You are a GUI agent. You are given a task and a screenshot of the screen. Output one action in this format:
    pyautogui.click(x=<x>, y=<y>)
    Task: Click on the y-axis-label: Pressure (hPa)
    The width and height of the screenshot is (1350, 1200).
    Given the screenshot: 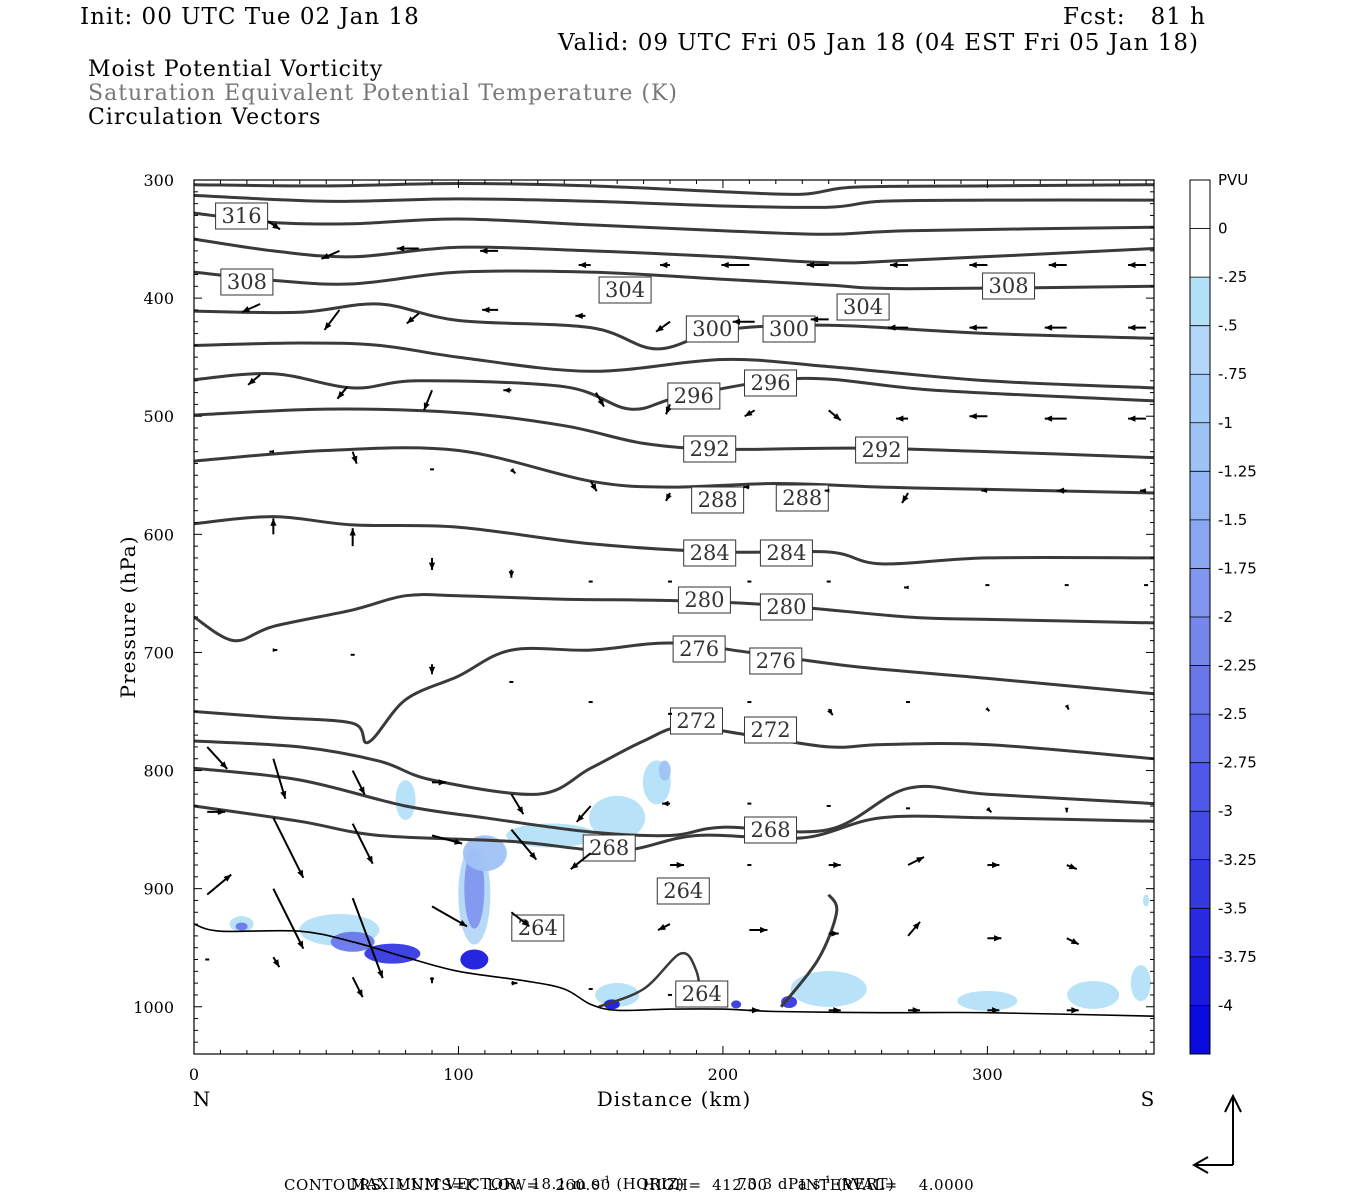 What is the action you would take?
    pyautogui.click(x=128, y=617)
    